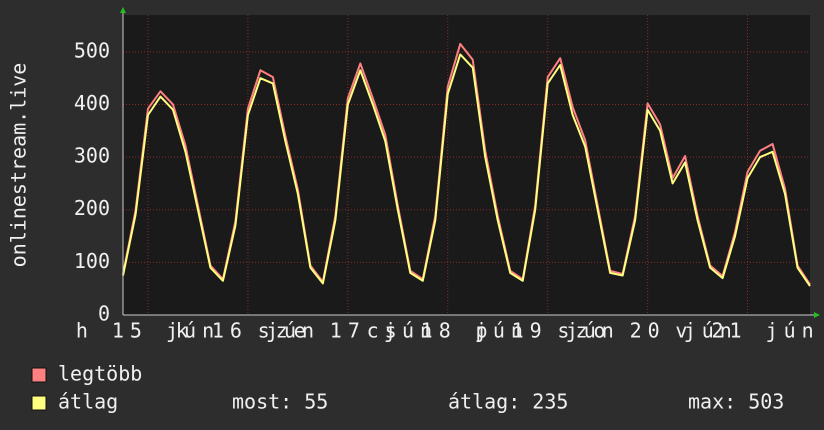  What do you see at coordinates (92, 50) in the screenshot?
I see `y-tick-label: 500` at bounding box center [92, 50].